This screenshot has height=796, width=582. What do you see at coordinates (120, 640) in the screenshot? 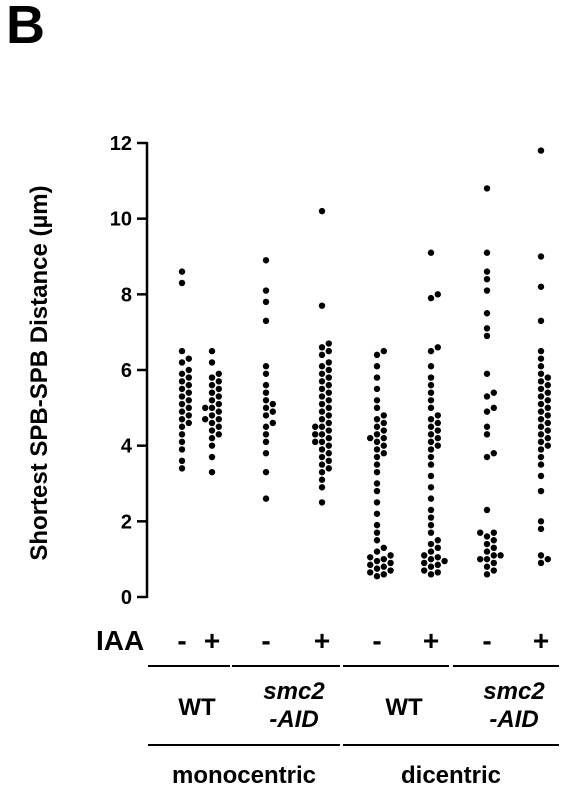
I see `iaa-label: IAA` at bounding box center [120, 640].